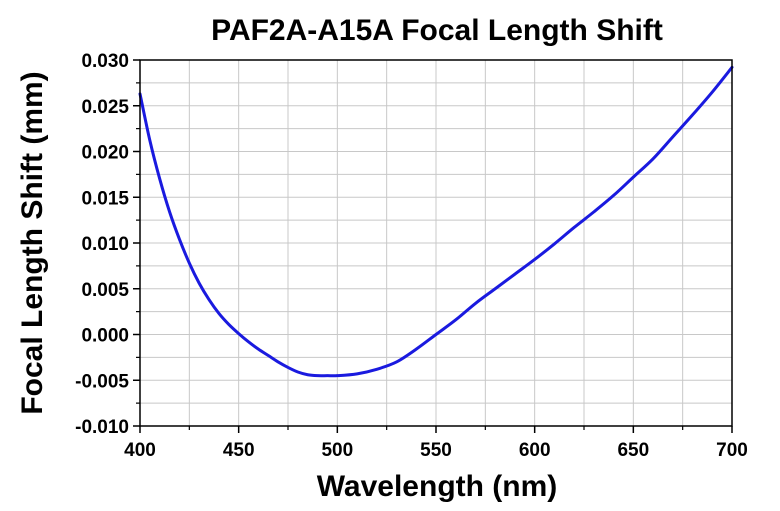 Image resolution: width=780 pixels, height=511 pixels. What do you see at coordinates (105, 198) in the screenshot?
I see `y-tick-label: 0.015` at bounding box center [105, 198].